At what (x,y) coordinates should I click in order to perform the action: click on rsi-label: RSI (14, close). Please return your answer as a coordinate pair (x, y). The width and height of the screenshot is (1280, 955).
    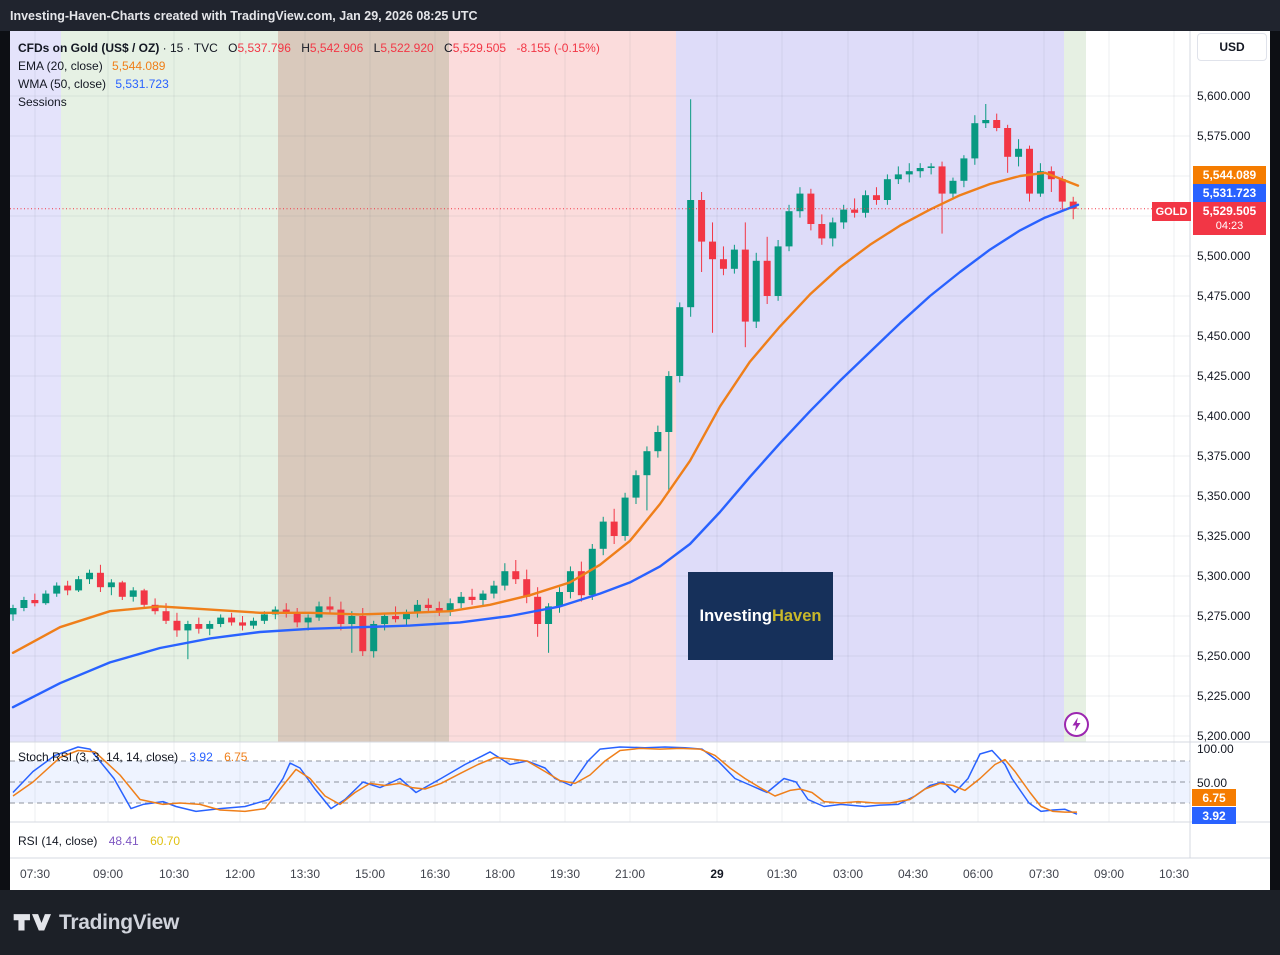
    Looking at the image, I should click on (58, 841).